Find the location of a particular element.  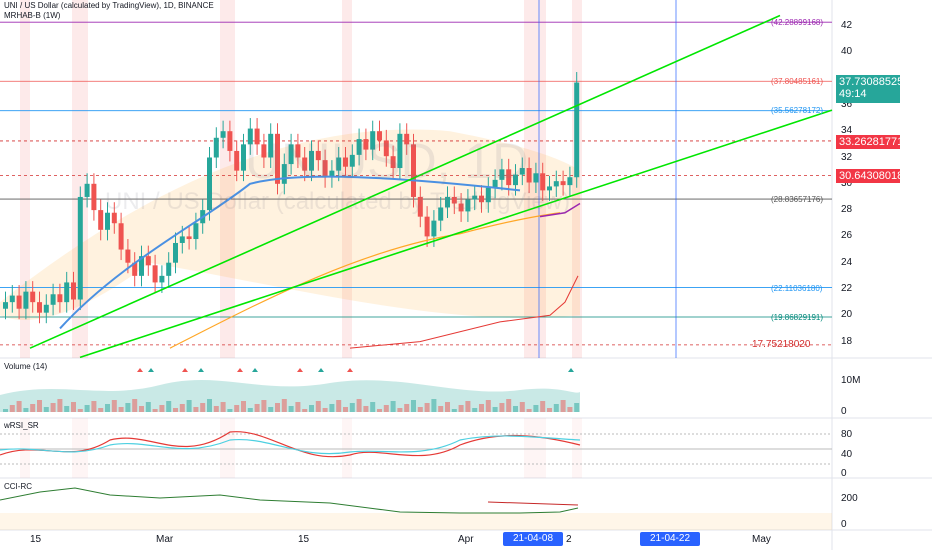

volume-pane-title: Volume (14) is located at coordinates (26, 366).